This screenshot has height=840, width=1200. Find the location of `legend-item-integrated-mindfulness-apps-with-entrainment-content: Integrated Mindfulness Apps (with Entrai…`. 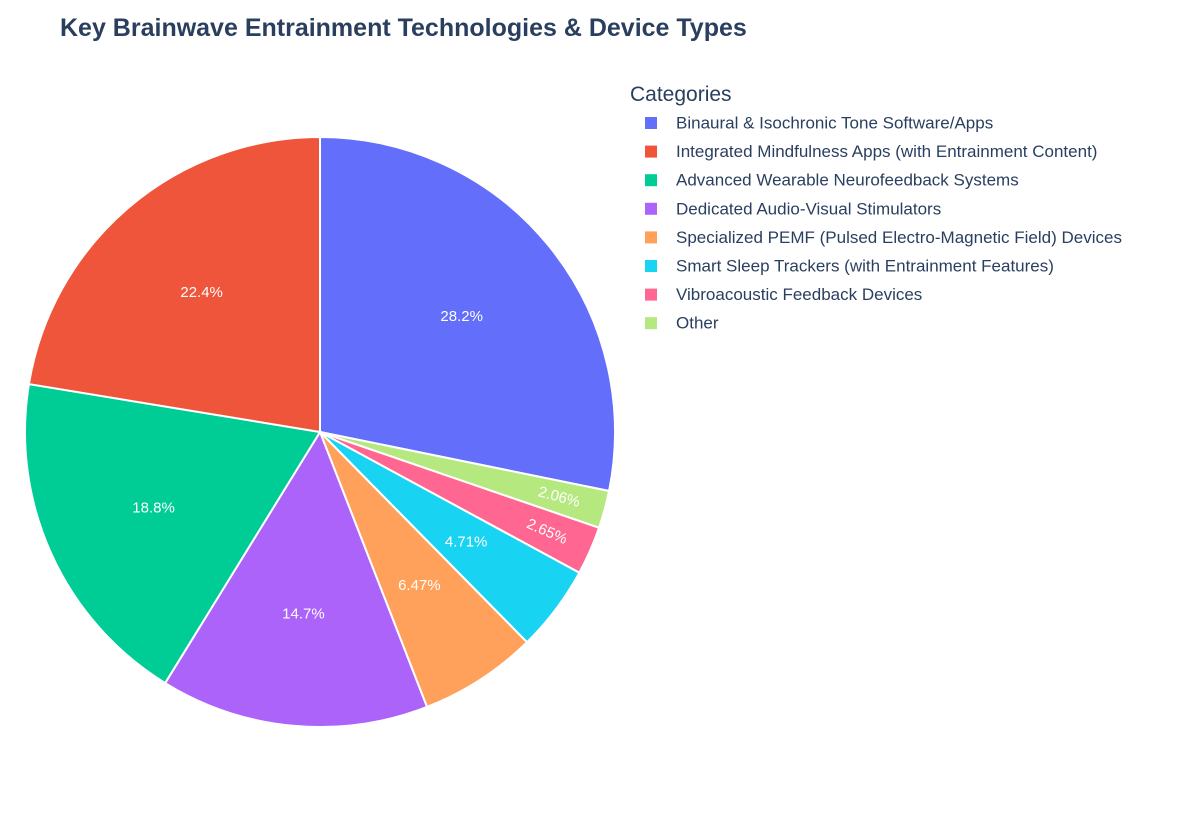

legend-item-integrated-mindfulness-apps-with-entrainment-content: Integrated Mindfulness Apps (with Entrai… is located at coordinates (871, 151).